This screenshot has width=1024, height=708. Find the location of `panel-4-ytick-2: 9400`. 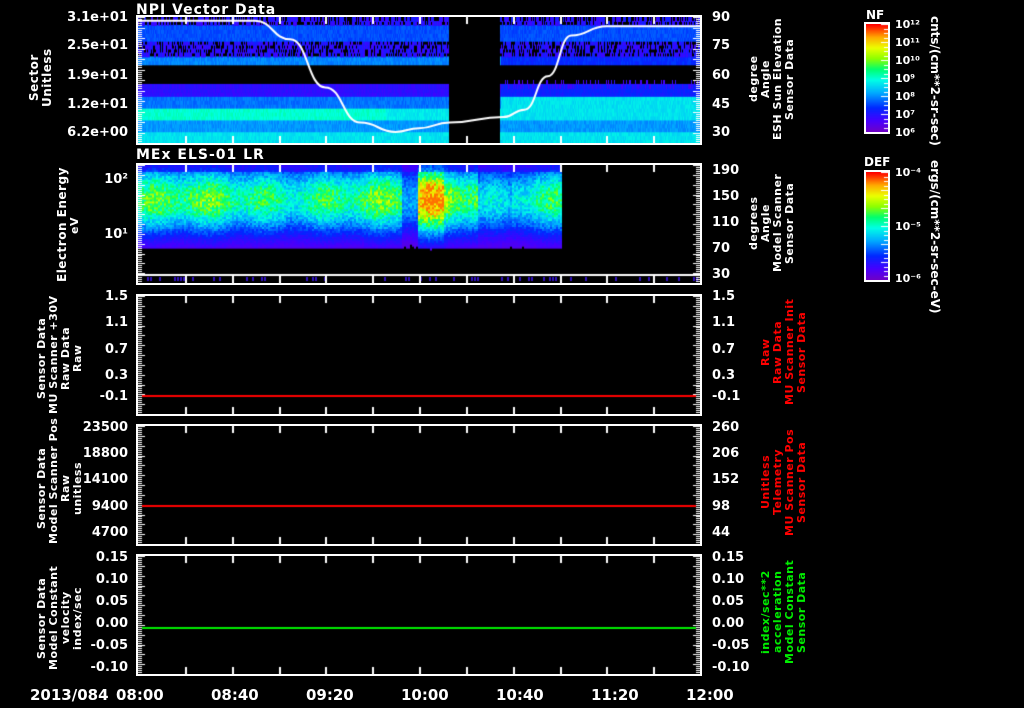

panel-4-ytick-2: 9400 is located at coordinates (109, 506).